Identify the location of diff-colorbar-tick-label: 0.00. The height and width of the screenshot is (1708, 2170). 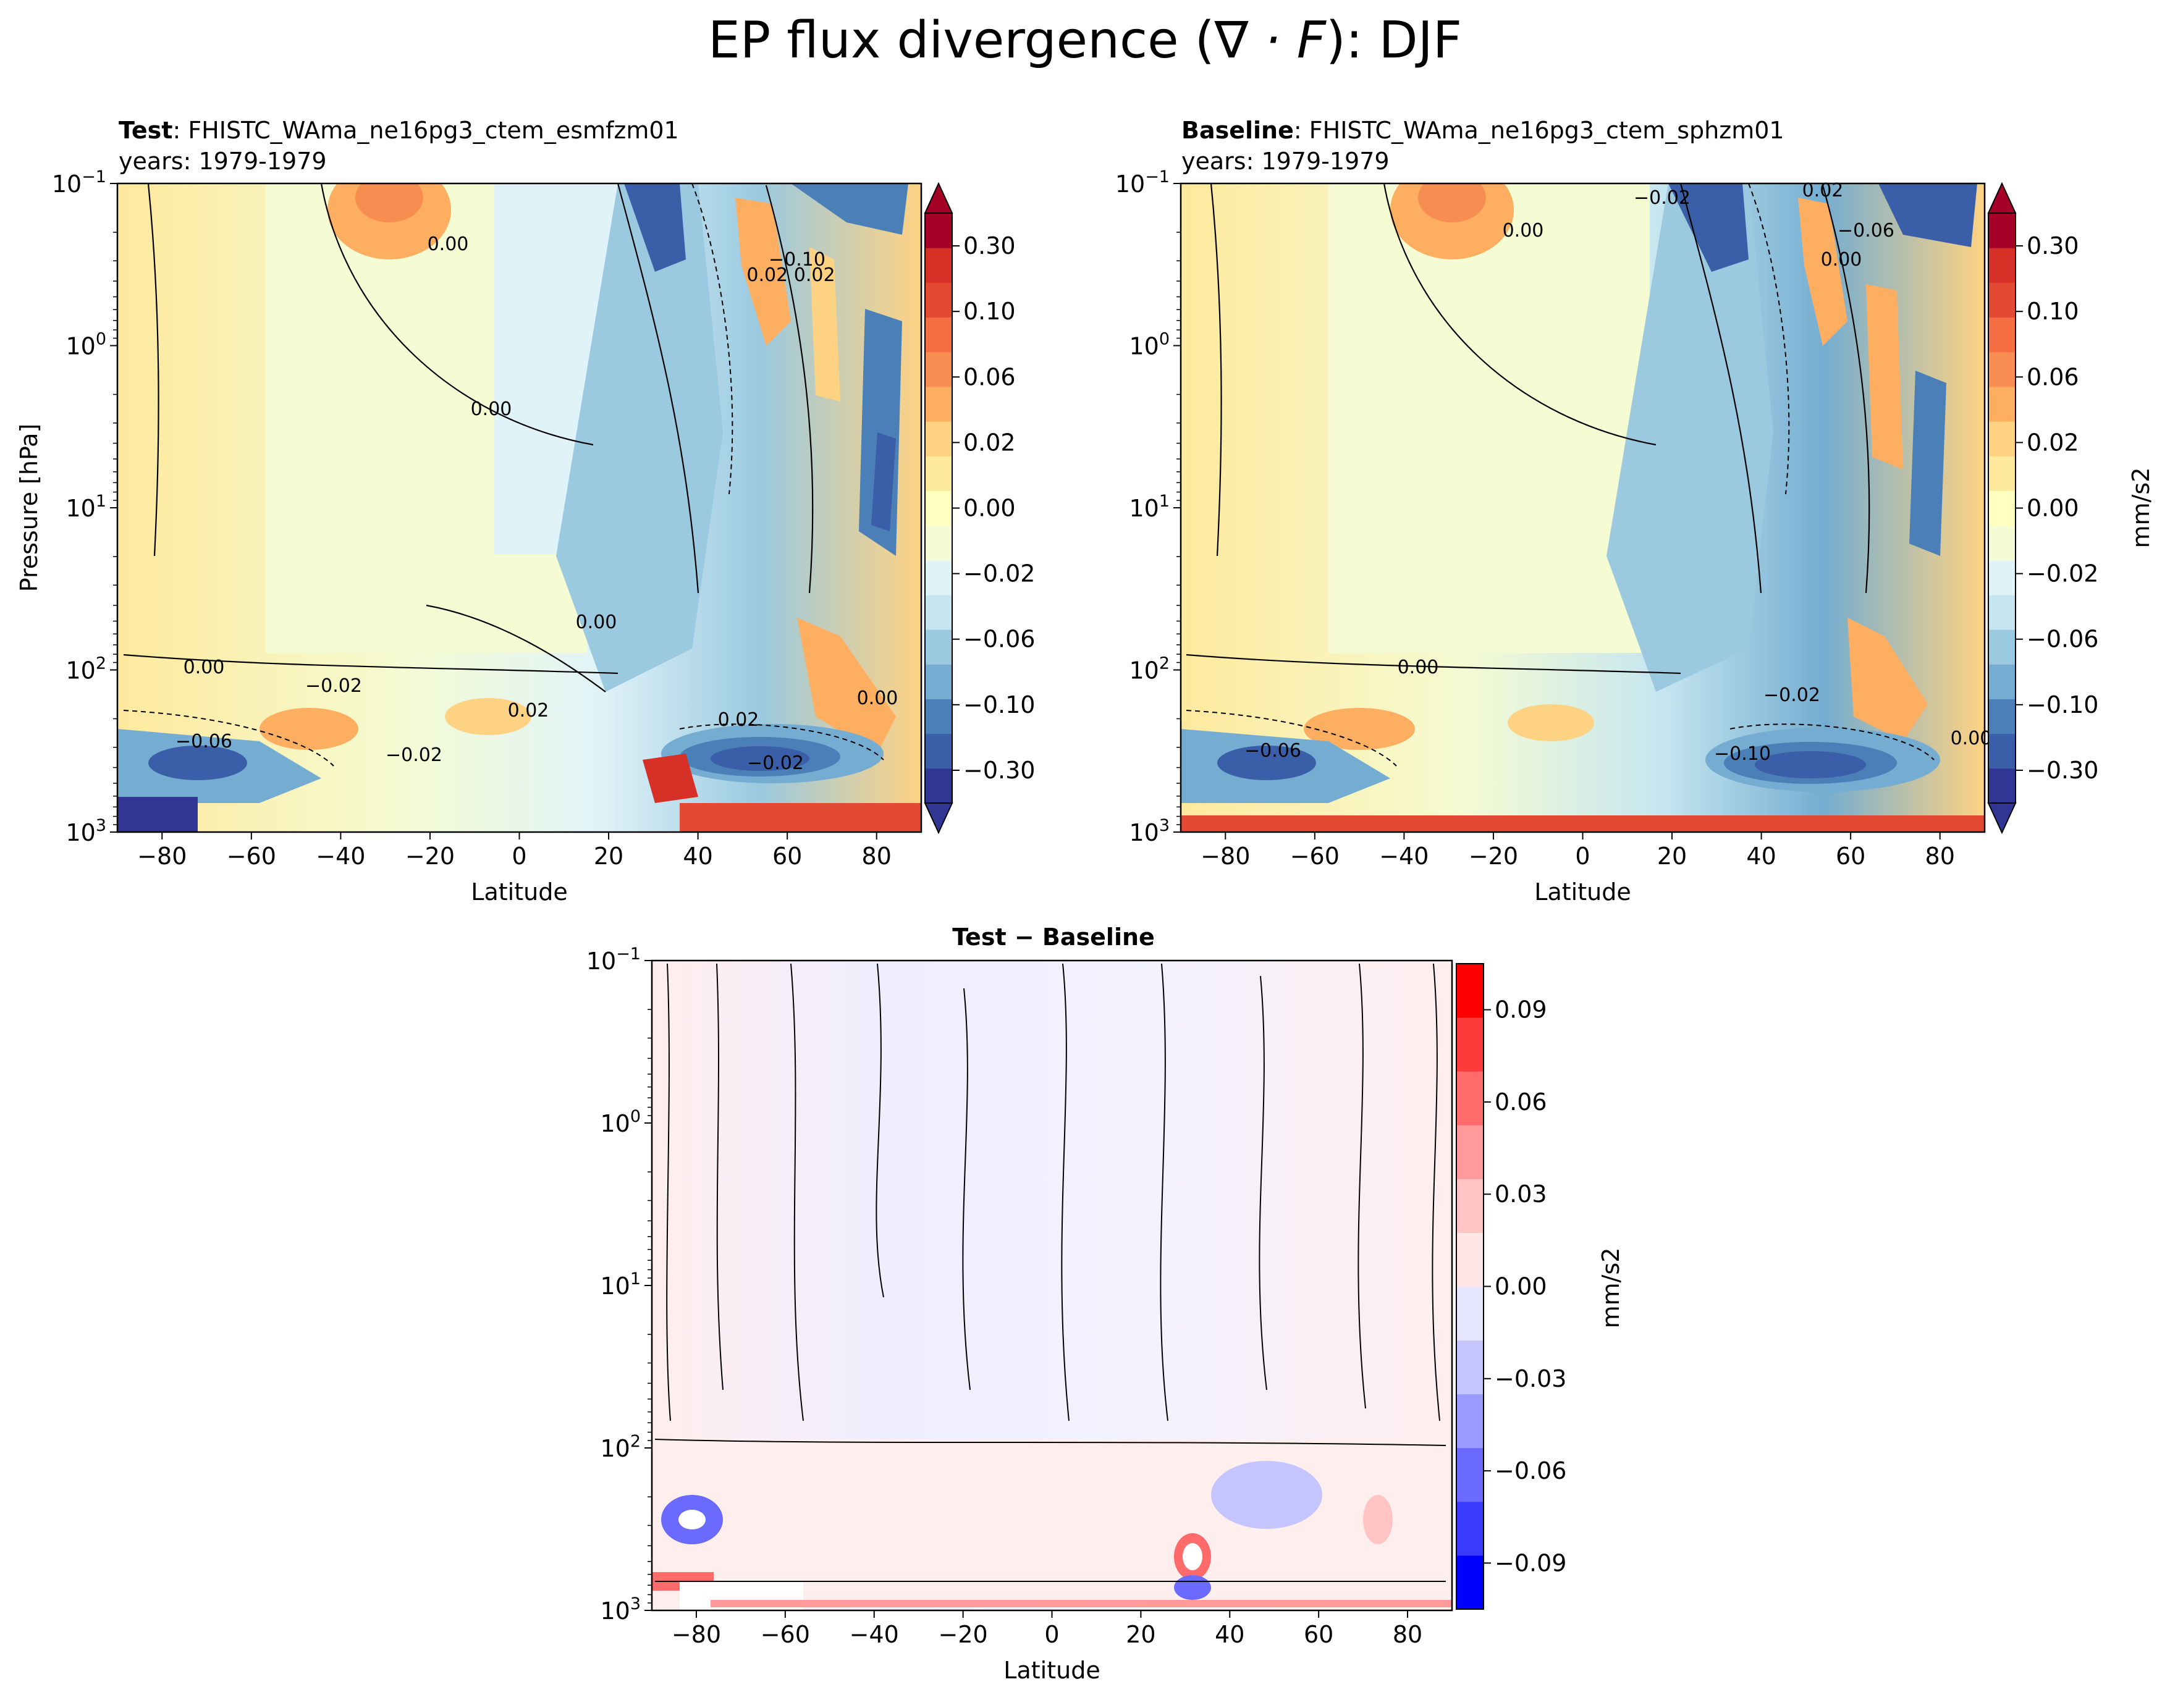
(1521, 1286).